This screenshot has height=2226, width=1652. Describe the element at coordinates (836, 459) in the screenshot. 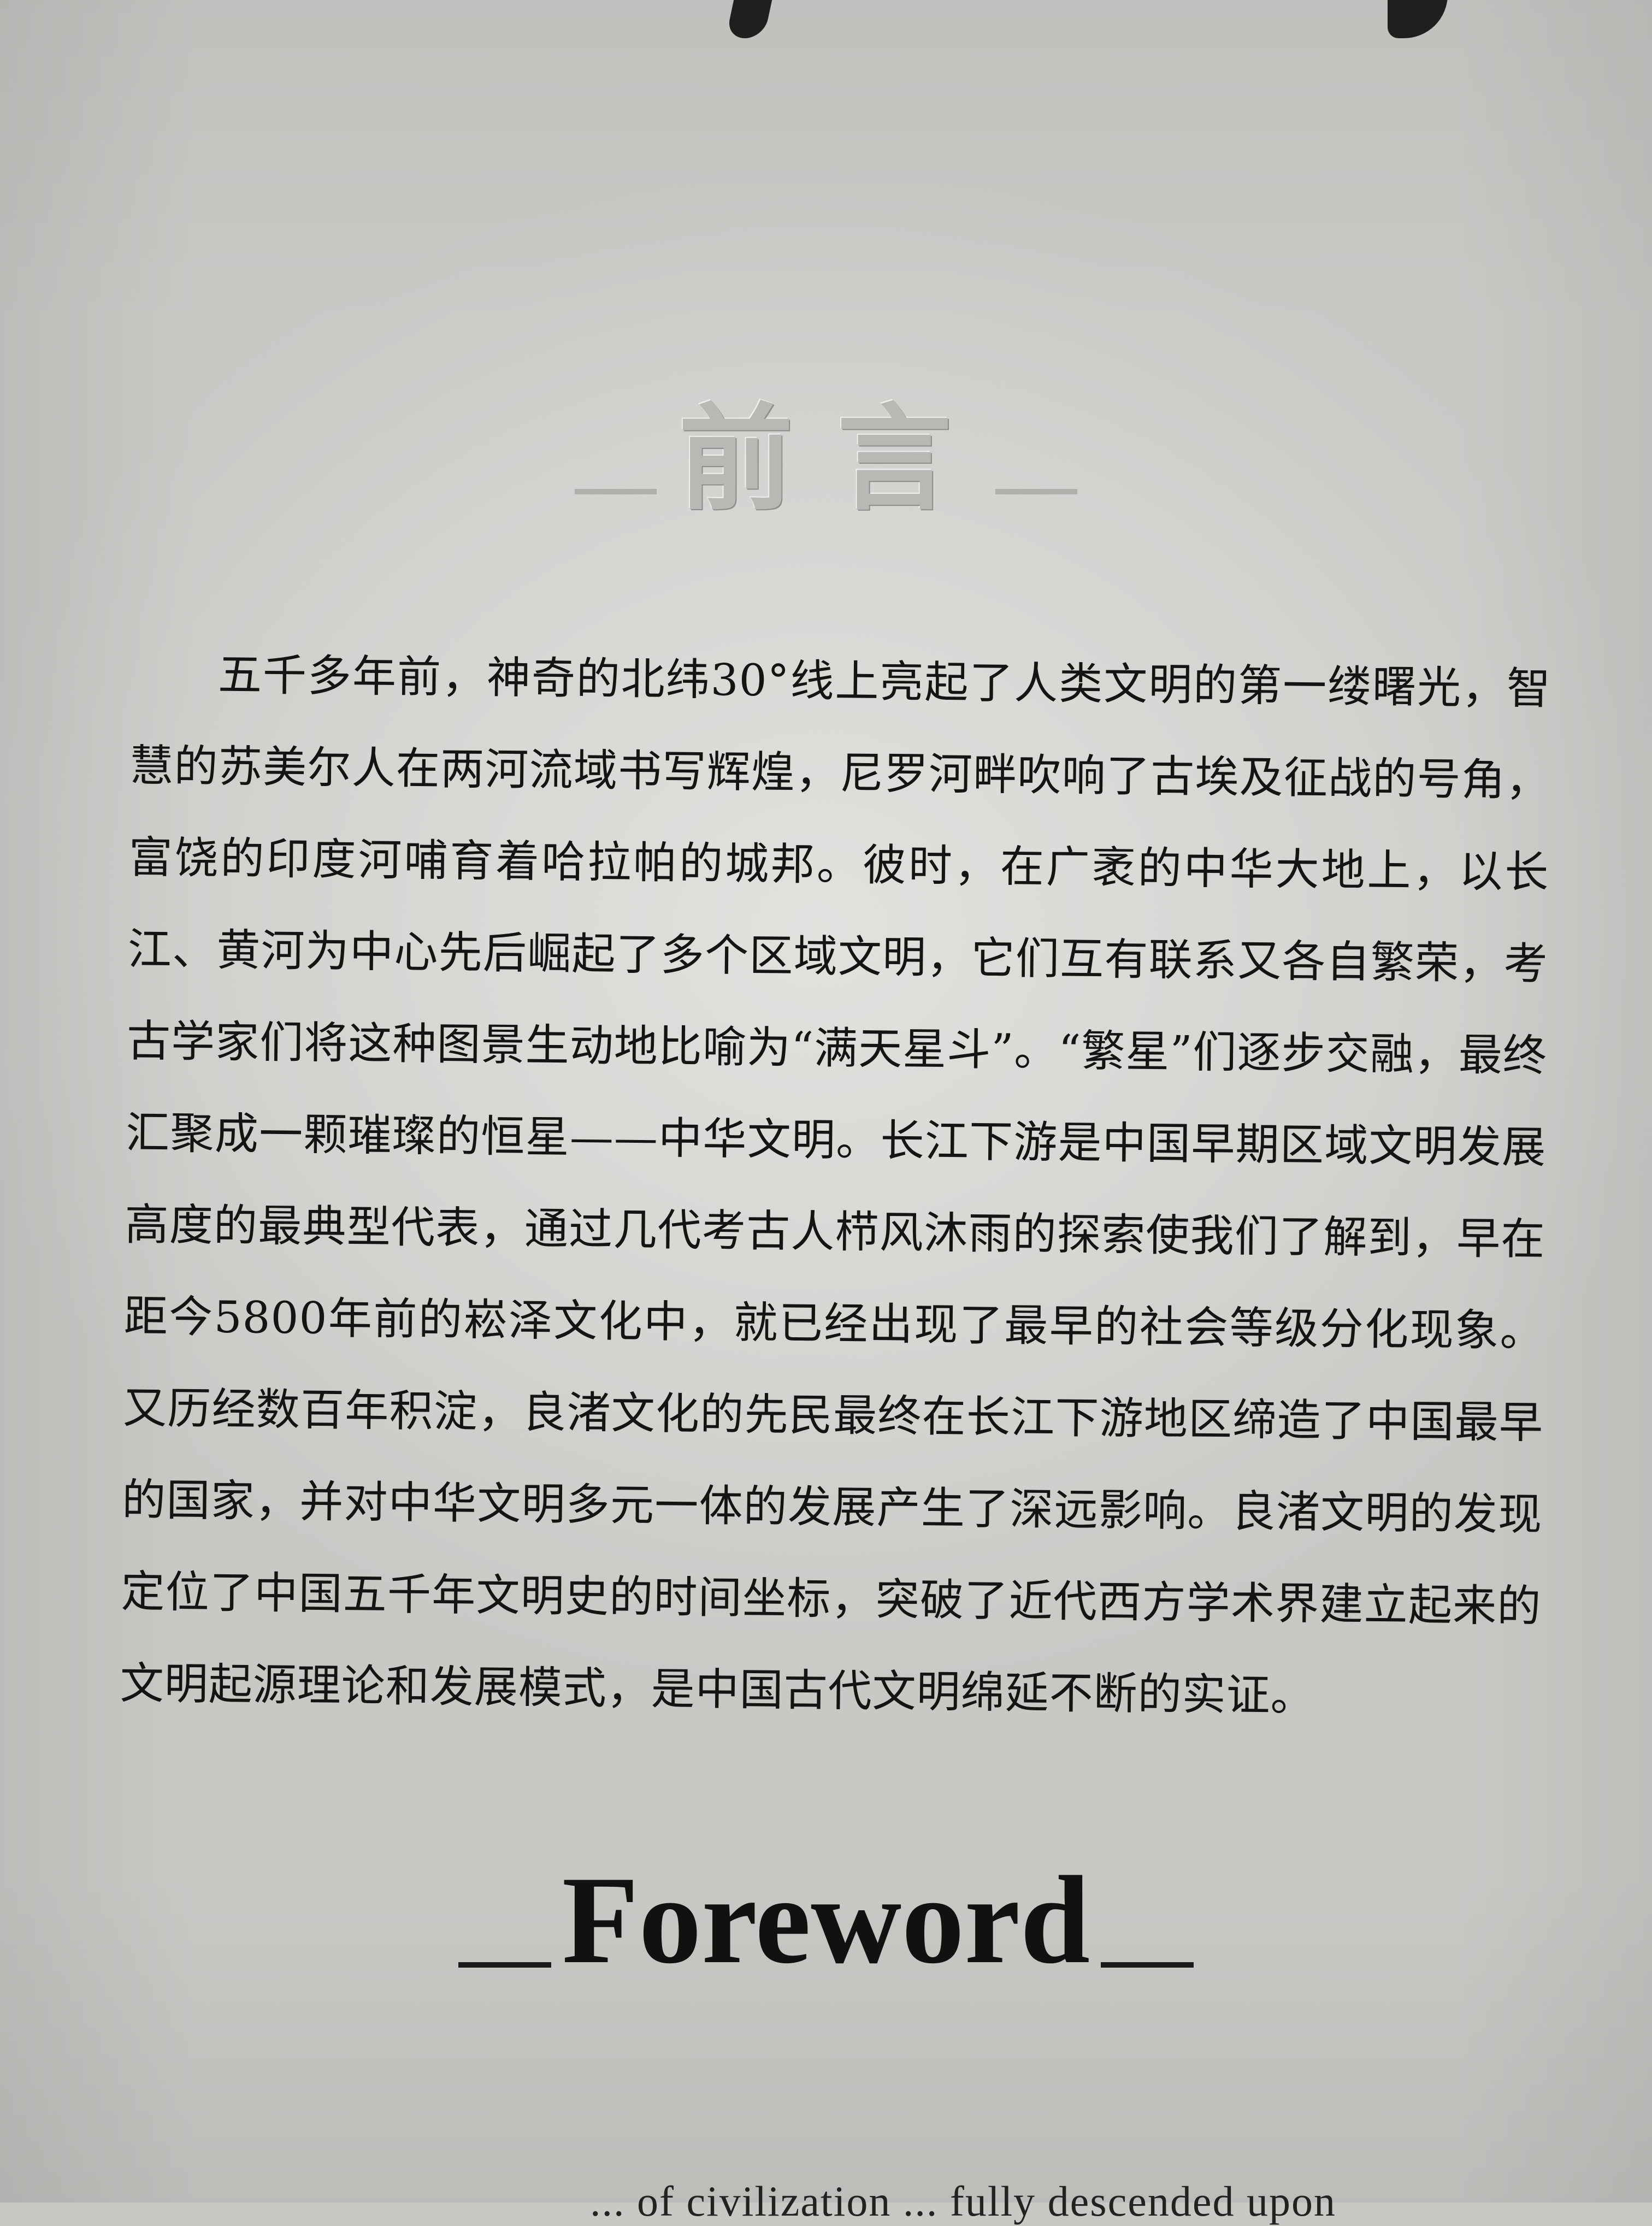

I see `chinese-title: 前言` at that location.